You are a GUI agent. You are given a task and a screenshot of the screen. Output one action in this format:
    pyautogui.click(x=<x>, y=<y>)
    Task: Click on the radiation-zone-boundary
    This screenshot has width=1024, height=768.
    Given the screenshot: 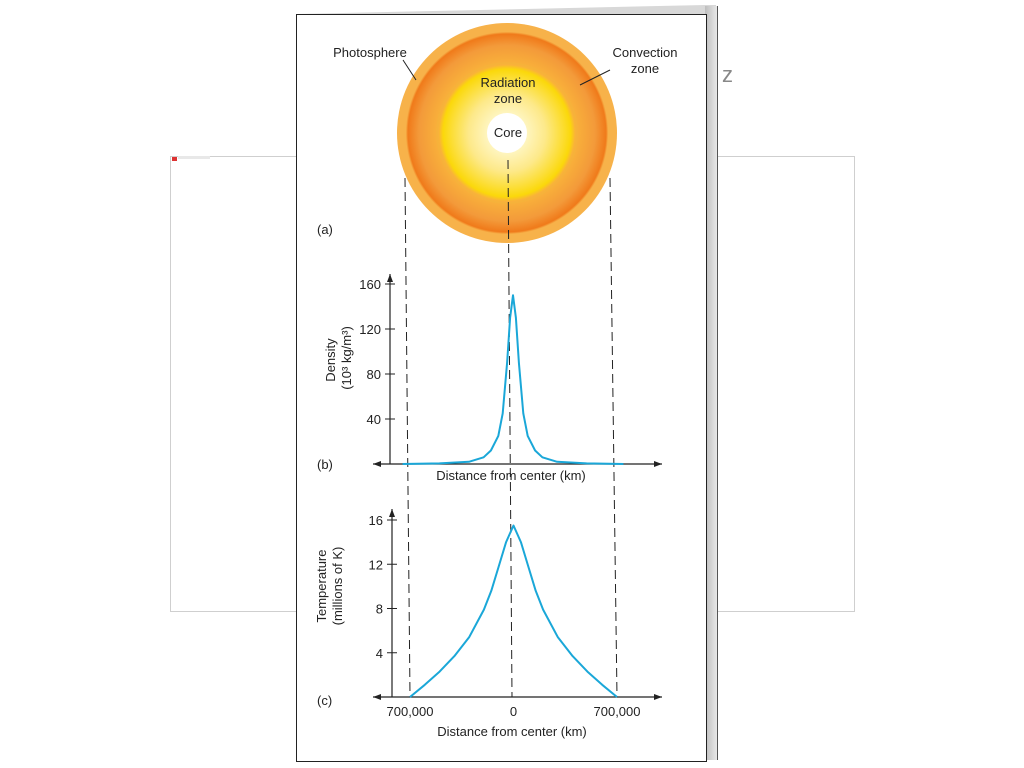 What is the action you would take?
    pyautogui.click(x=507, y=133)
    